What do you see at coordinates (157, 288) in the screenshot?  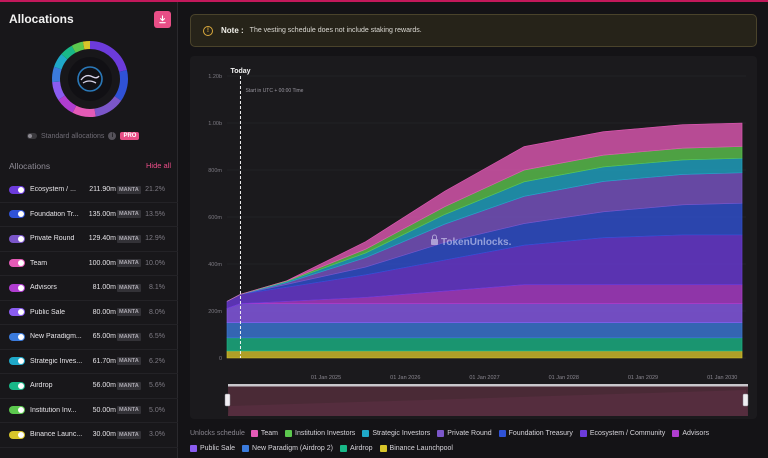 I see `allocation-percent: 8.1%` at bounding box center [157, 288].